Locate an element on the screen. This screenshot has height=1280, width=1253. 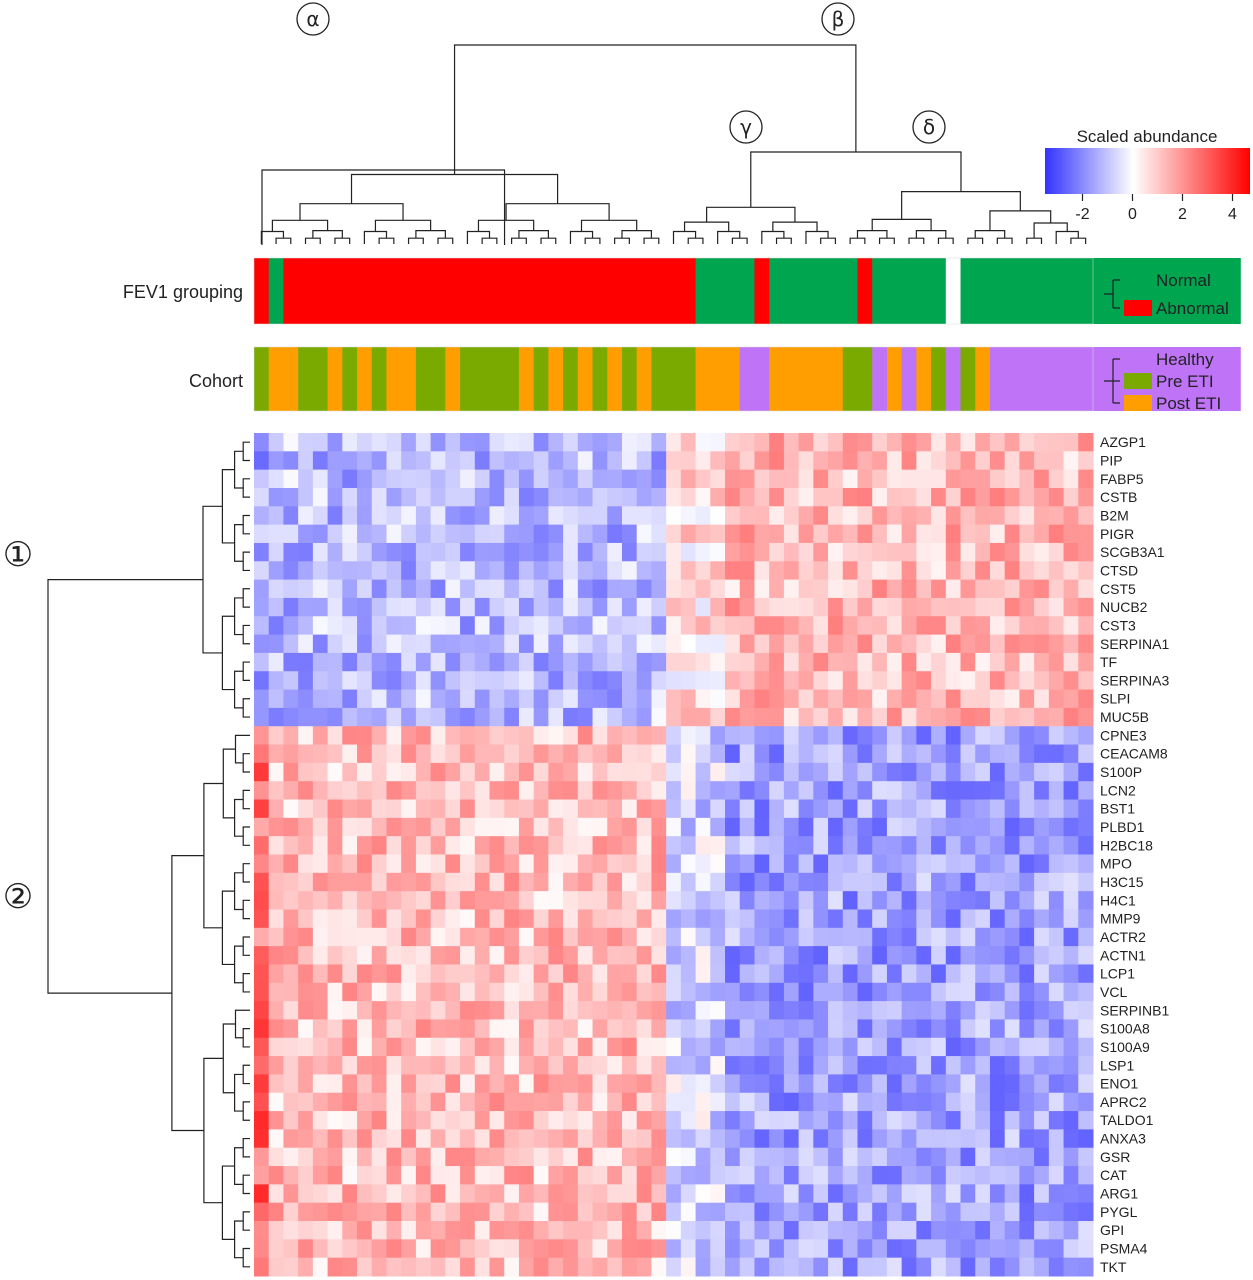
row-label: FABP5 is located at coordinates (1122, 479).